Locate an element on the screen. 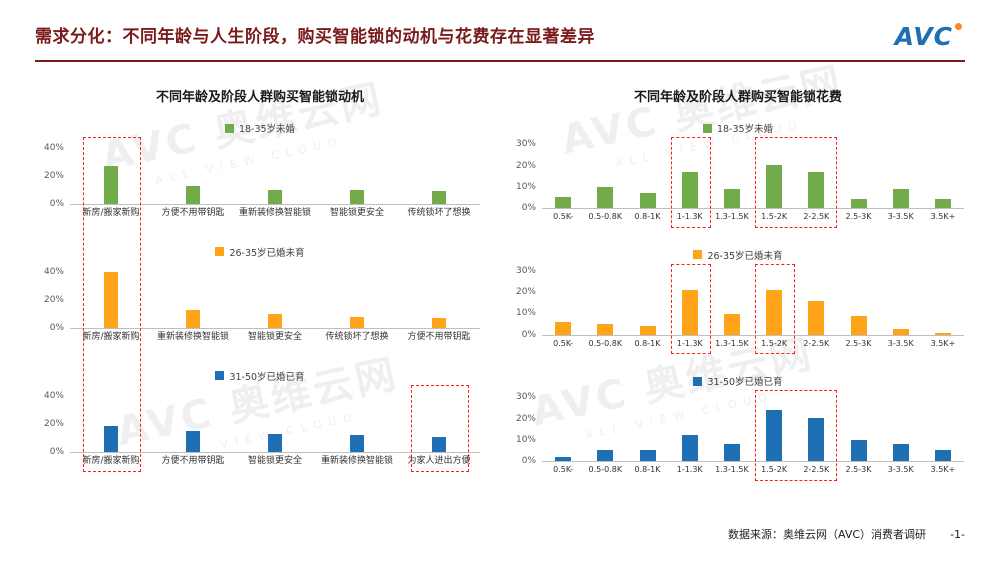  avc-logo: AVC is located at coordinates (928, 36).